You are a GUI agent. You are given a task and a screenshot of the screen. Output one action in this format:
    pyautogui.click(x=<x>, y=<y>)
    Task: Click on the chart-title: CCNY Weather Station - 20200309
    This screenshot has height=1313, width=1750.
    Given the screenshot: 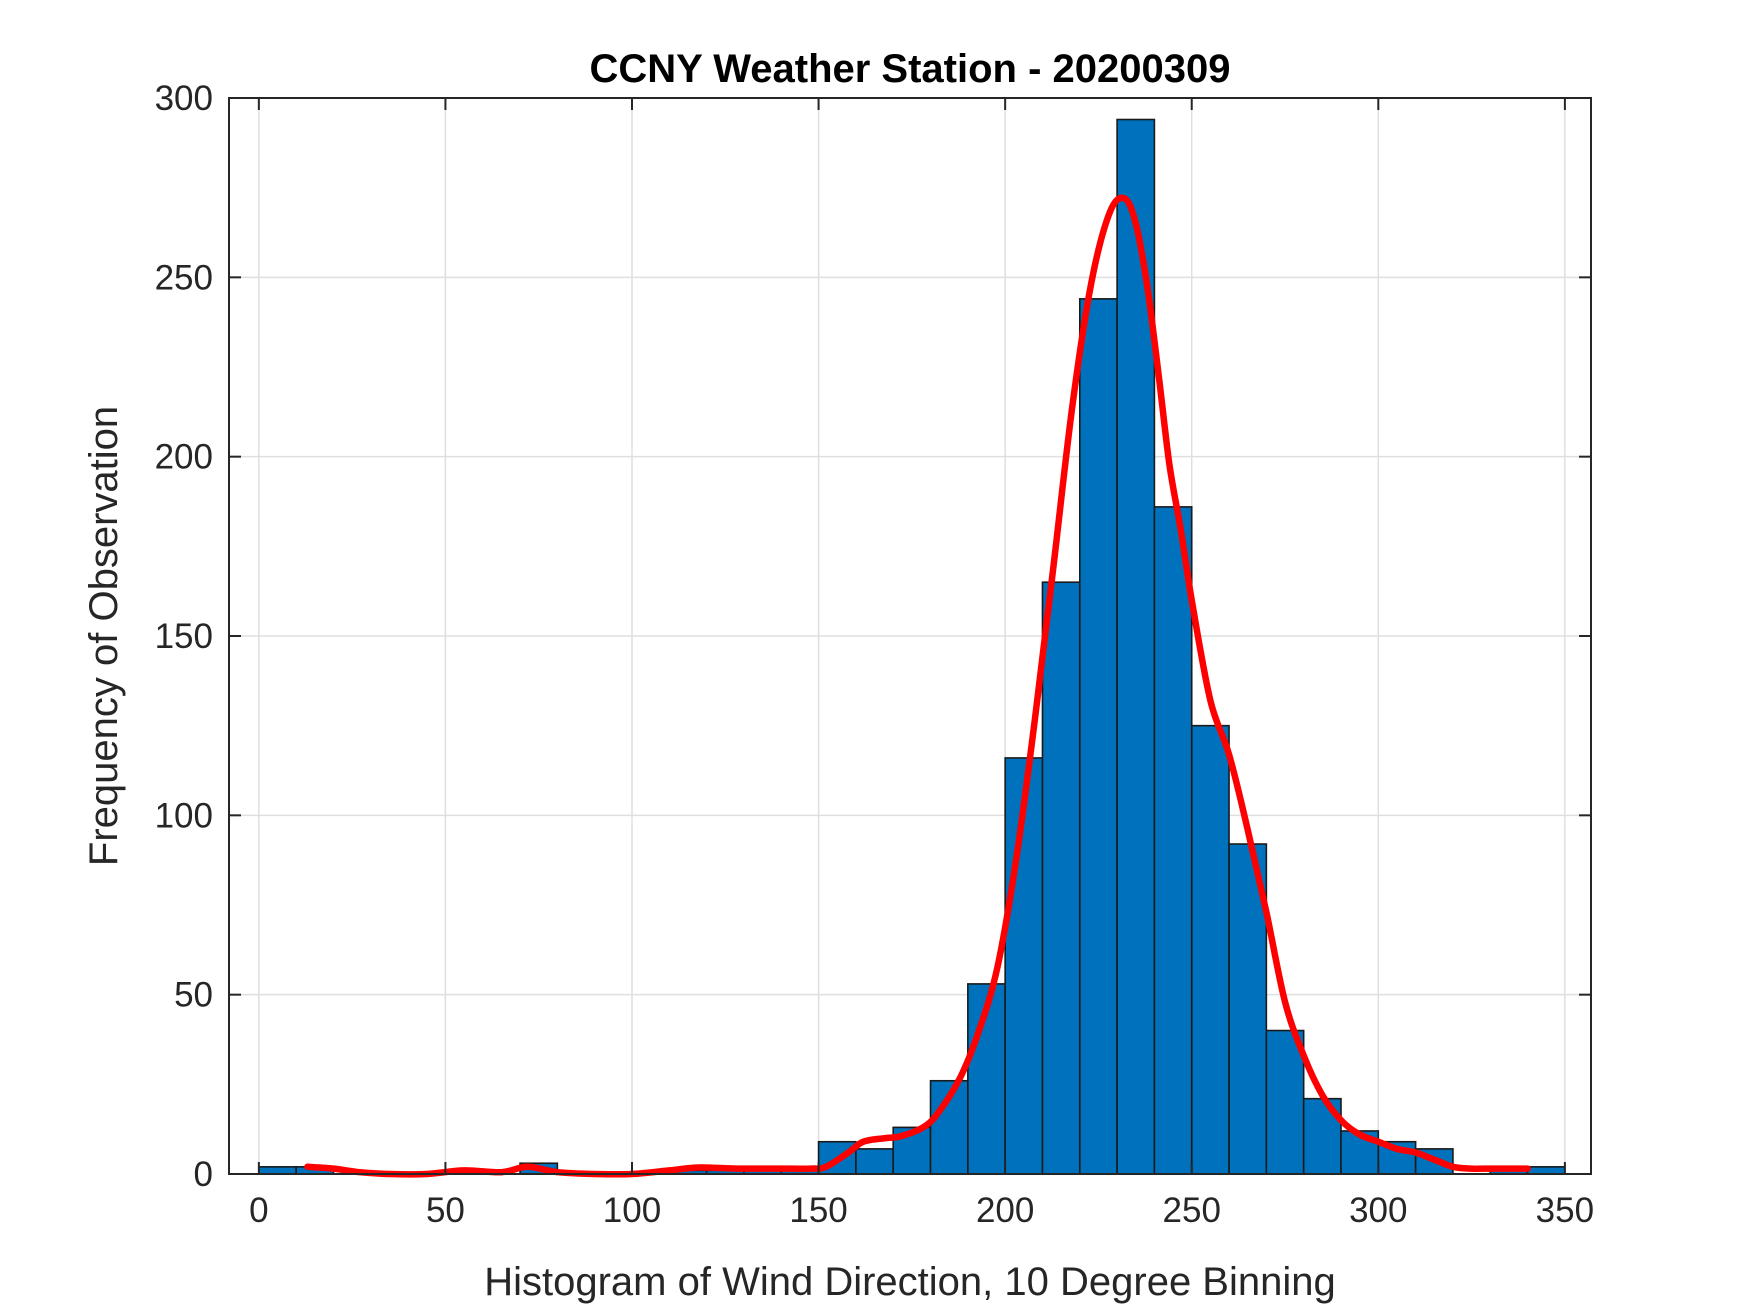 What is the action you would take?
    pyautogui.click(x=910, y=69)
    